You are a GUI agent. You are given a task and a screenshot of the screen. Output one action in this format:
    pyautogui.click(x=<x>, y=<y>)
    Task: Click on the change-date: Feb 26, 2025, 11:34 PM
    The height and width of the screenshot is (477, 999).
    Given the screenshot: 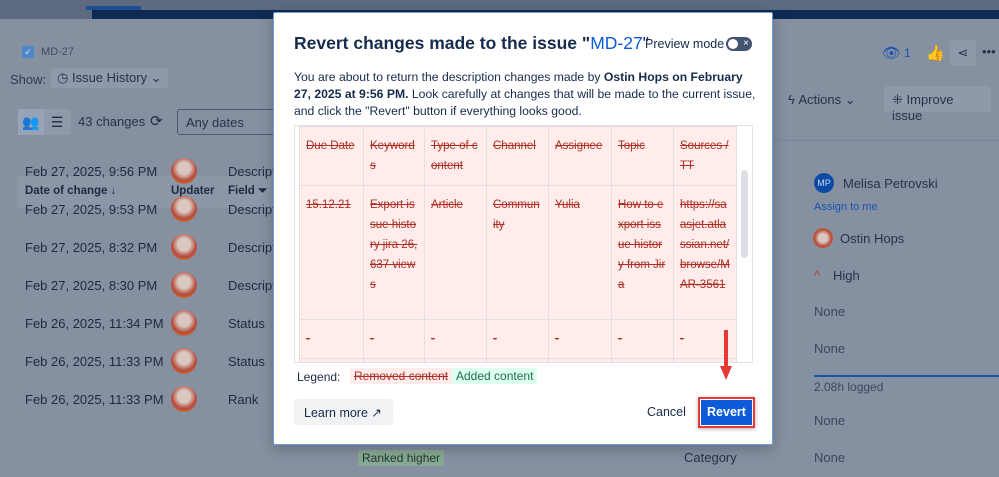 What is the action you would take?
    pyautogui.click(x=94, y=323)
    